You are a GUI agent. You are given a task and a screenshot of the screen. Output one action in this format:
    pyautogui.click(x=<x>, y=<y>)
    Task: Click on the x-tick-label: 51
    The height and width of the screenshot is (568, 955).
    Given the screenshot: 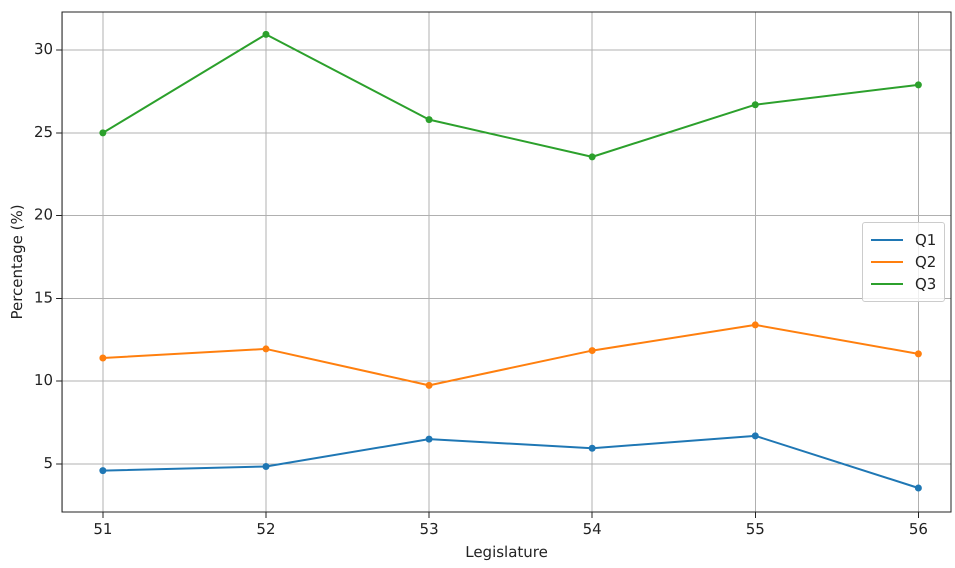 What is the action you would take?
    pyautogui.click(x=102, y=529)
    